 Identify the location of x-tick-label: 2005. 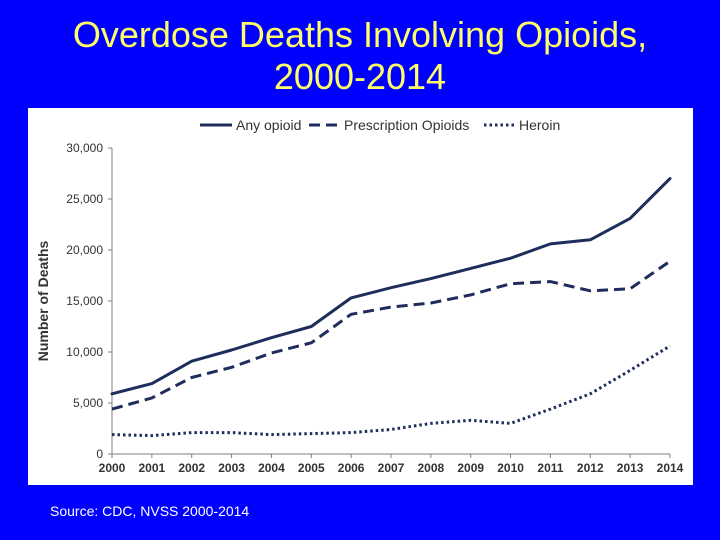
(311, 468).